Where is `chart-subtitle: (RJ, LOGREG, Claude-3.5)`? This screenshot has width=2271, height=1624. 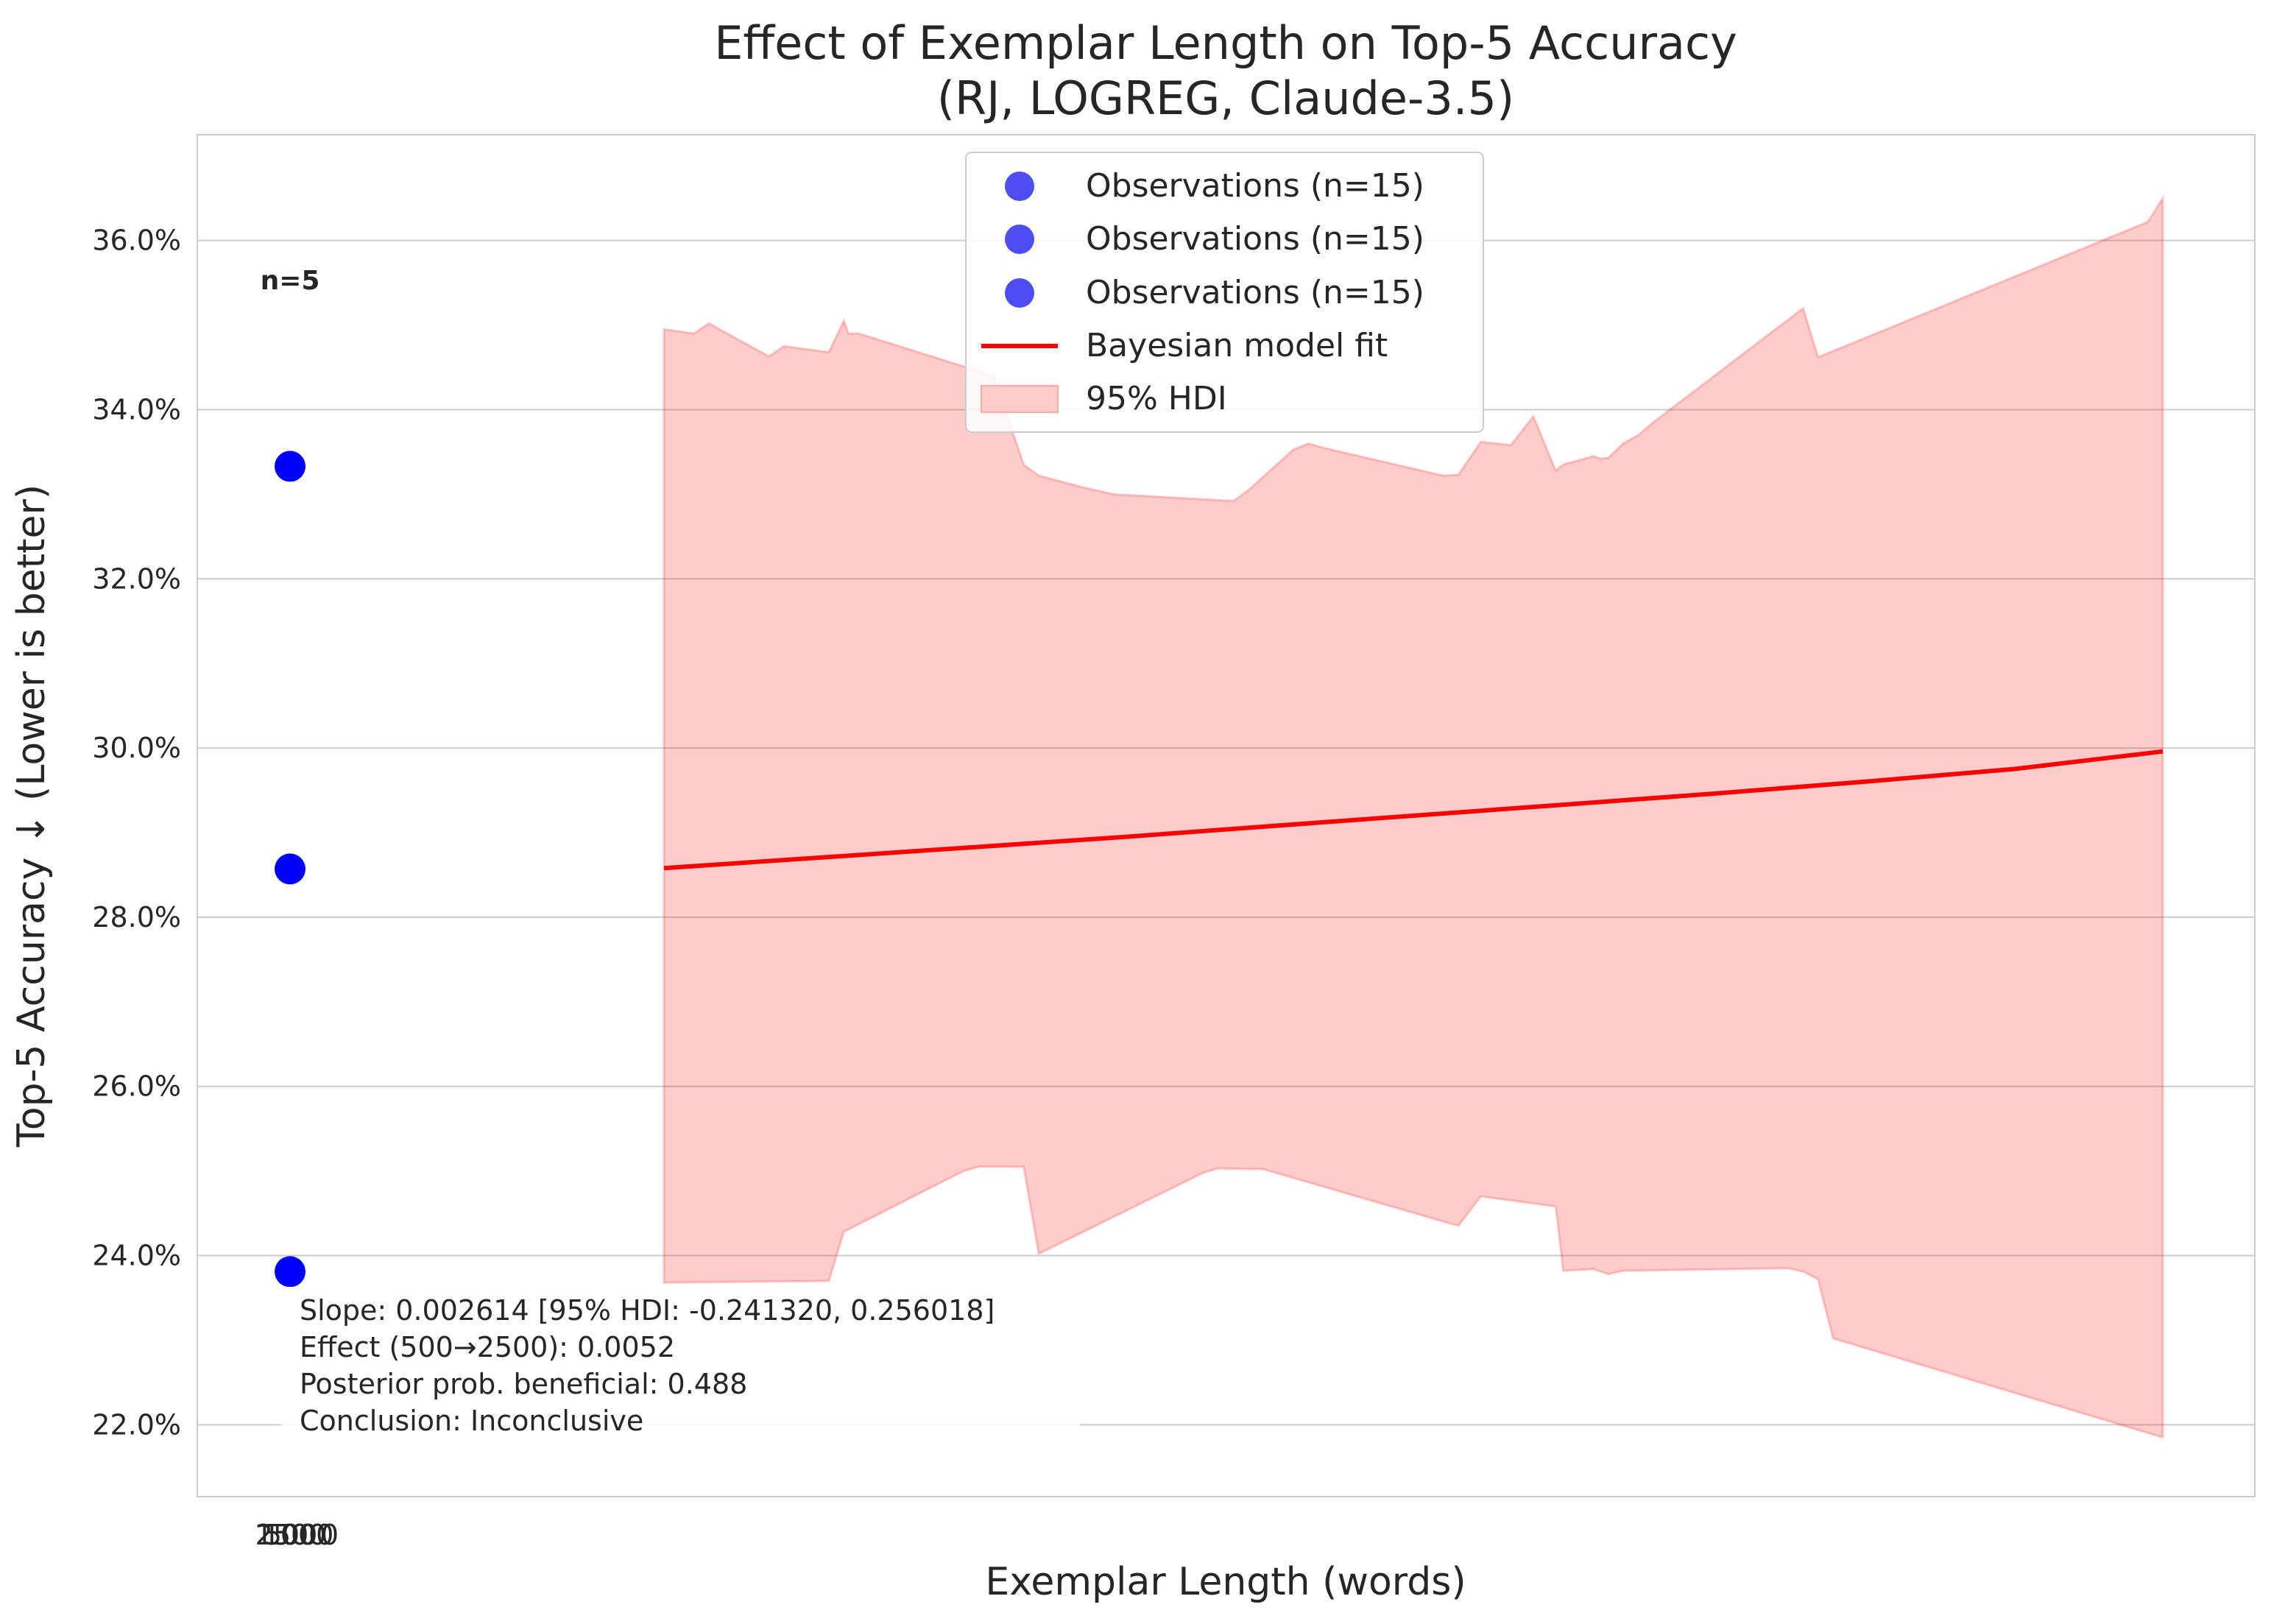 chart-subtitle: (RJ, LOGREG, Claude-3.5) is located at coordinates (1225, 98).